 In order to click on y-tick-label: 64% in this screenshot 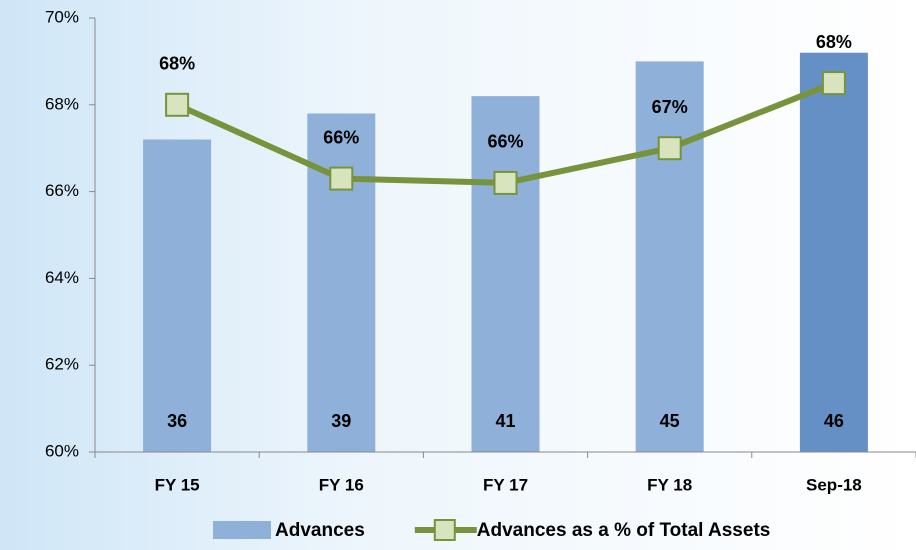, I will do `click(62, 277)`.